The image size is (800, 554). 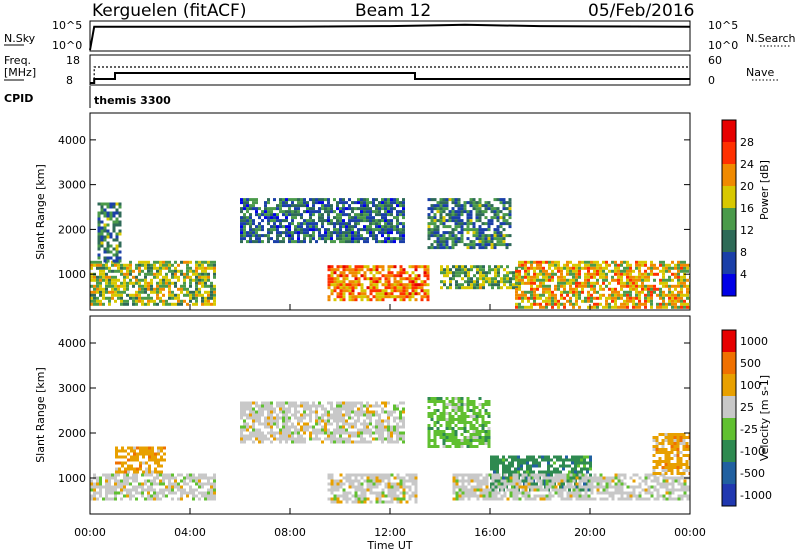 I want to click on nave-series-line, so click(x=390, y=75).